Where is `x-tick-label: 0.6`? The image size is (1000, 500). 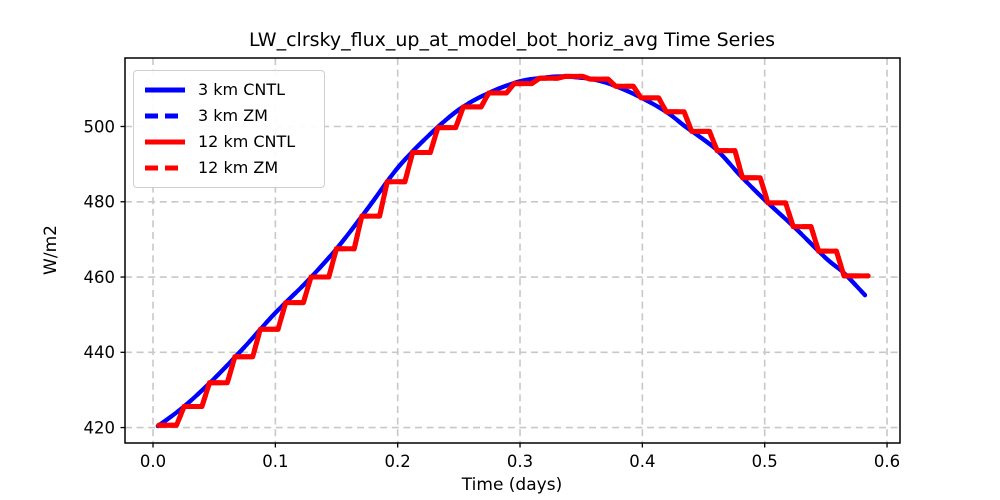 x-tick-label: 0.6 is located at coordinates (887, 461).